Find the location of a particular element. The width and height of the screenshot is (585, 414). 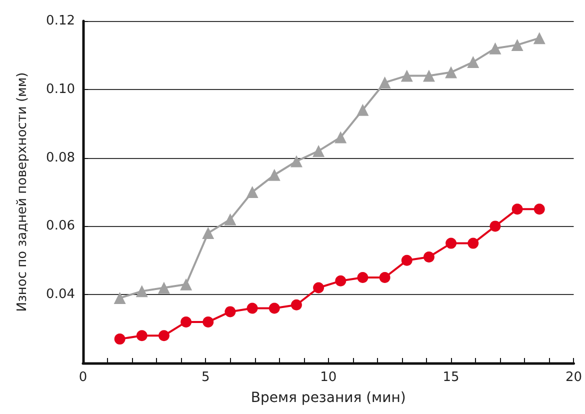

y-tick-label: 0.12 is located at coordinates (60, 21).